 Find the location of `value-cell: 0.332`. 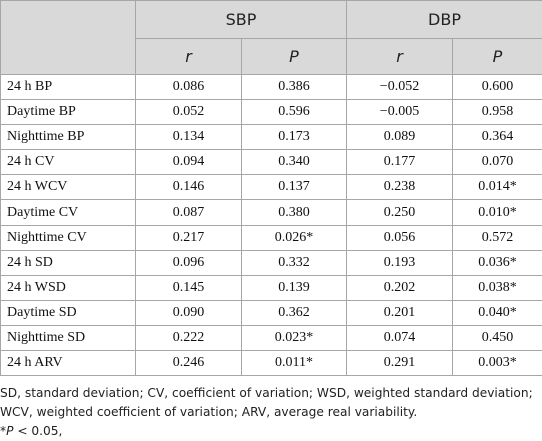

value-cell: 0.332 is located at coordinates (294, 262).